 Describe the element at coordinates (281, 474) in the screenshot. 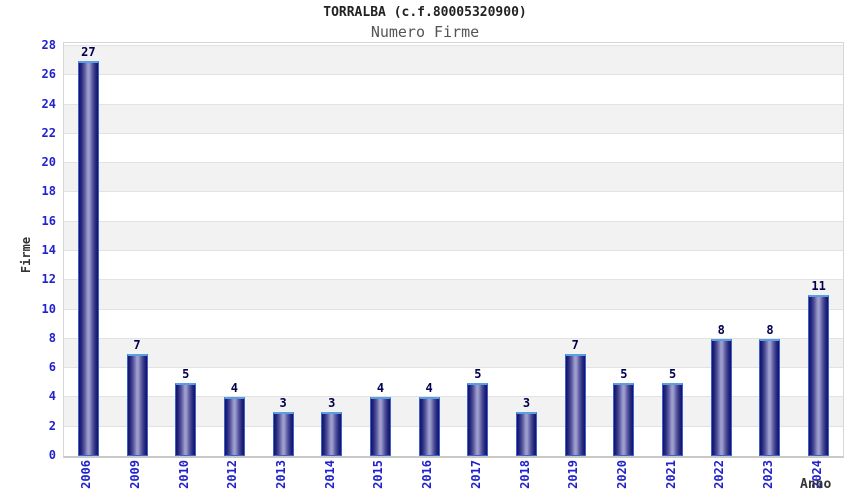

I see `x-tick-label: 2013` at that location.